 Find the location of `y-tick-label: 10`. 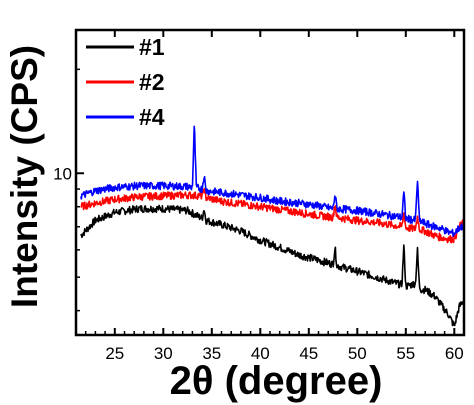

y-tick-label: 10 is located at coordinates (62, 173).